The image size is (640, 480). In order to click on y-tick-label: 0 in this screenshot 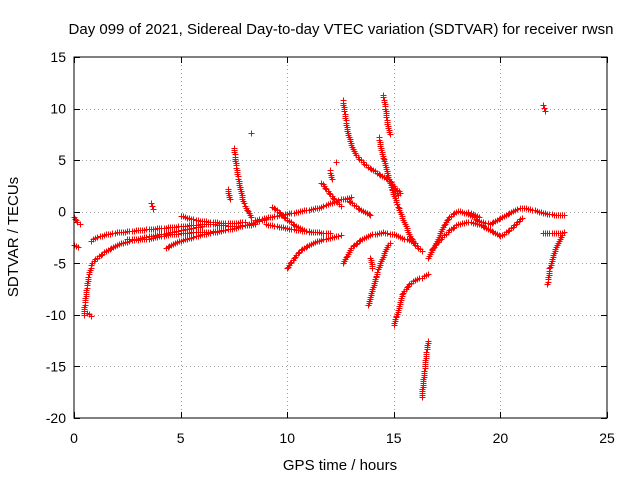, I will do `click(62, 212)`.